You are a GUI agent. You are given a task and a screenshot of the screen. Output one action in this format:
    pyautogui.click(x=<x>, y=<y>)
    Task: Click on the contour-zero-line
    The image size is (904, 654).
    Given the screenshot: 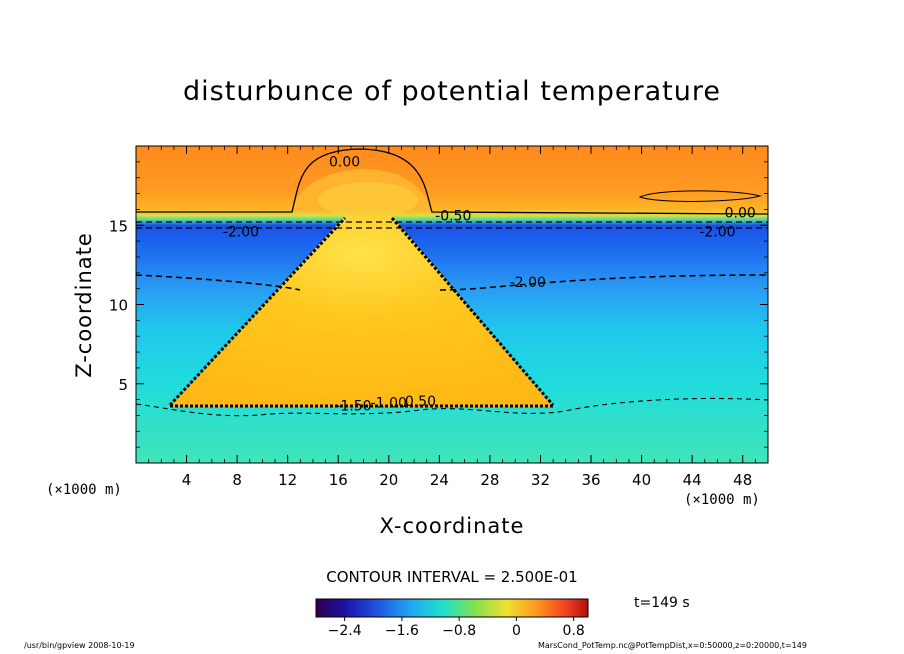 What is the action you would take?
    pyautogui.click(x=452, y=181)
    